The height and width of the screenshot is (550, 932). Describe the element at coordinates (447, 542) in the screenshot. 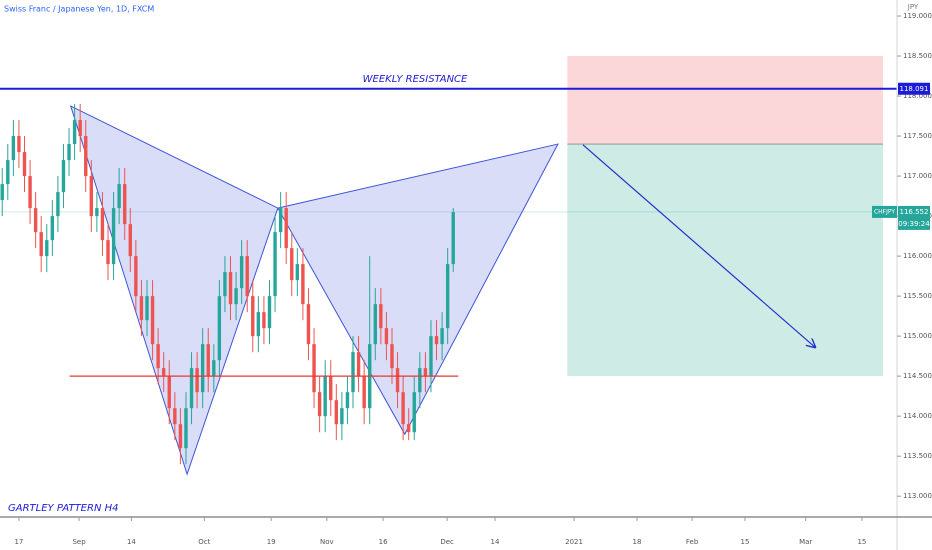

I see `x-tick-label: Dec` at that location.